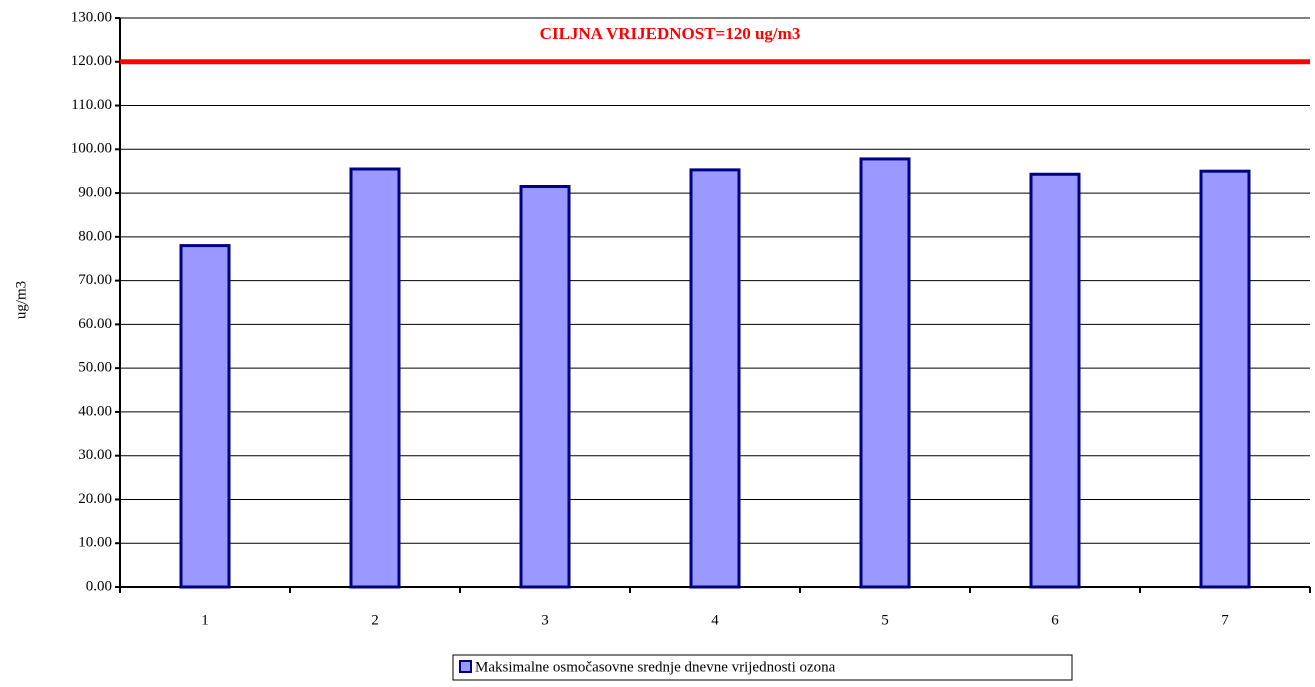 The height and width of the screenshot is (687, 1315). What do you see at coordinates (91, 61) in the screenshot?
I see `y-tick-label: 120.00` at bounding box center [91, 61].